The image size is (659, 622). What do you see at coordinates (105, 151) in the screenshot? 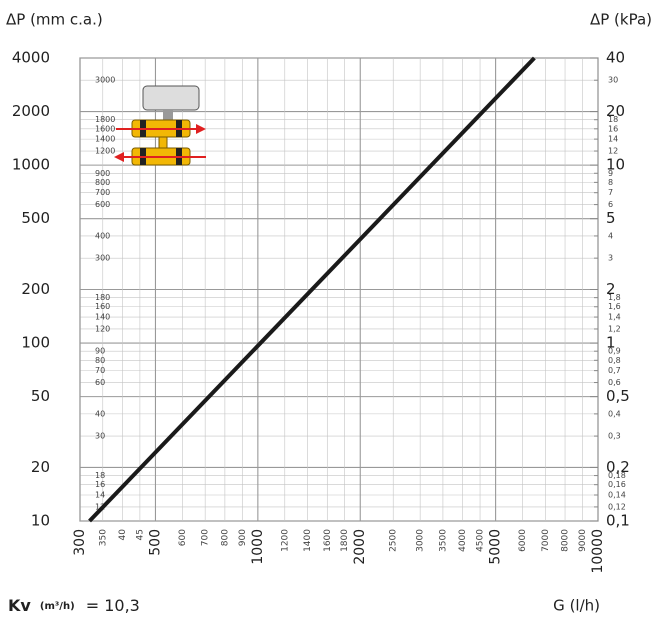
I see `y-tick-label-minor: 1200` at bounding box center [105, 151].